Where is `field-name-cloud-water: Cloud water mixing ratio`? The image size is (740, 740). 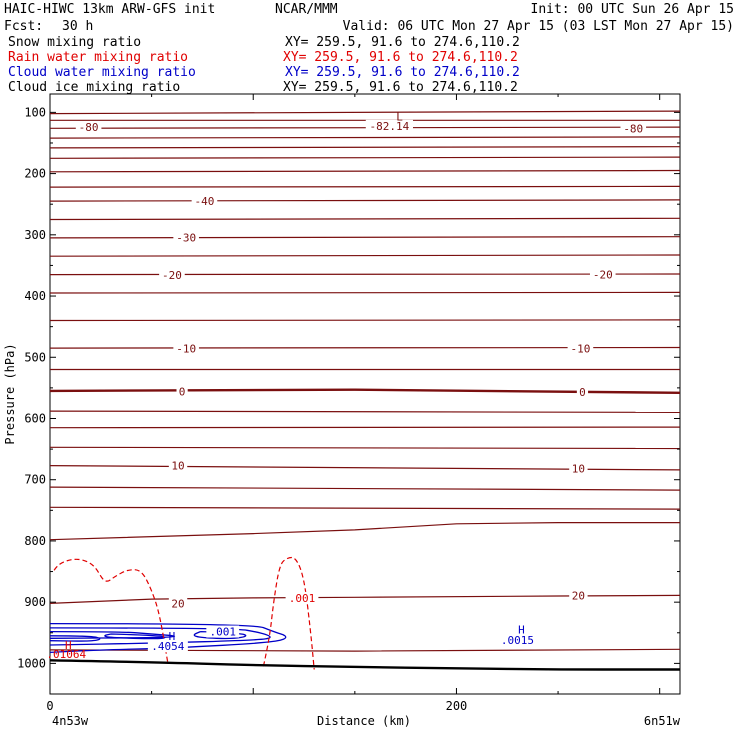
field-name-cloud-water: Cloud water mixing ratio is located at coordinates (102, 72).